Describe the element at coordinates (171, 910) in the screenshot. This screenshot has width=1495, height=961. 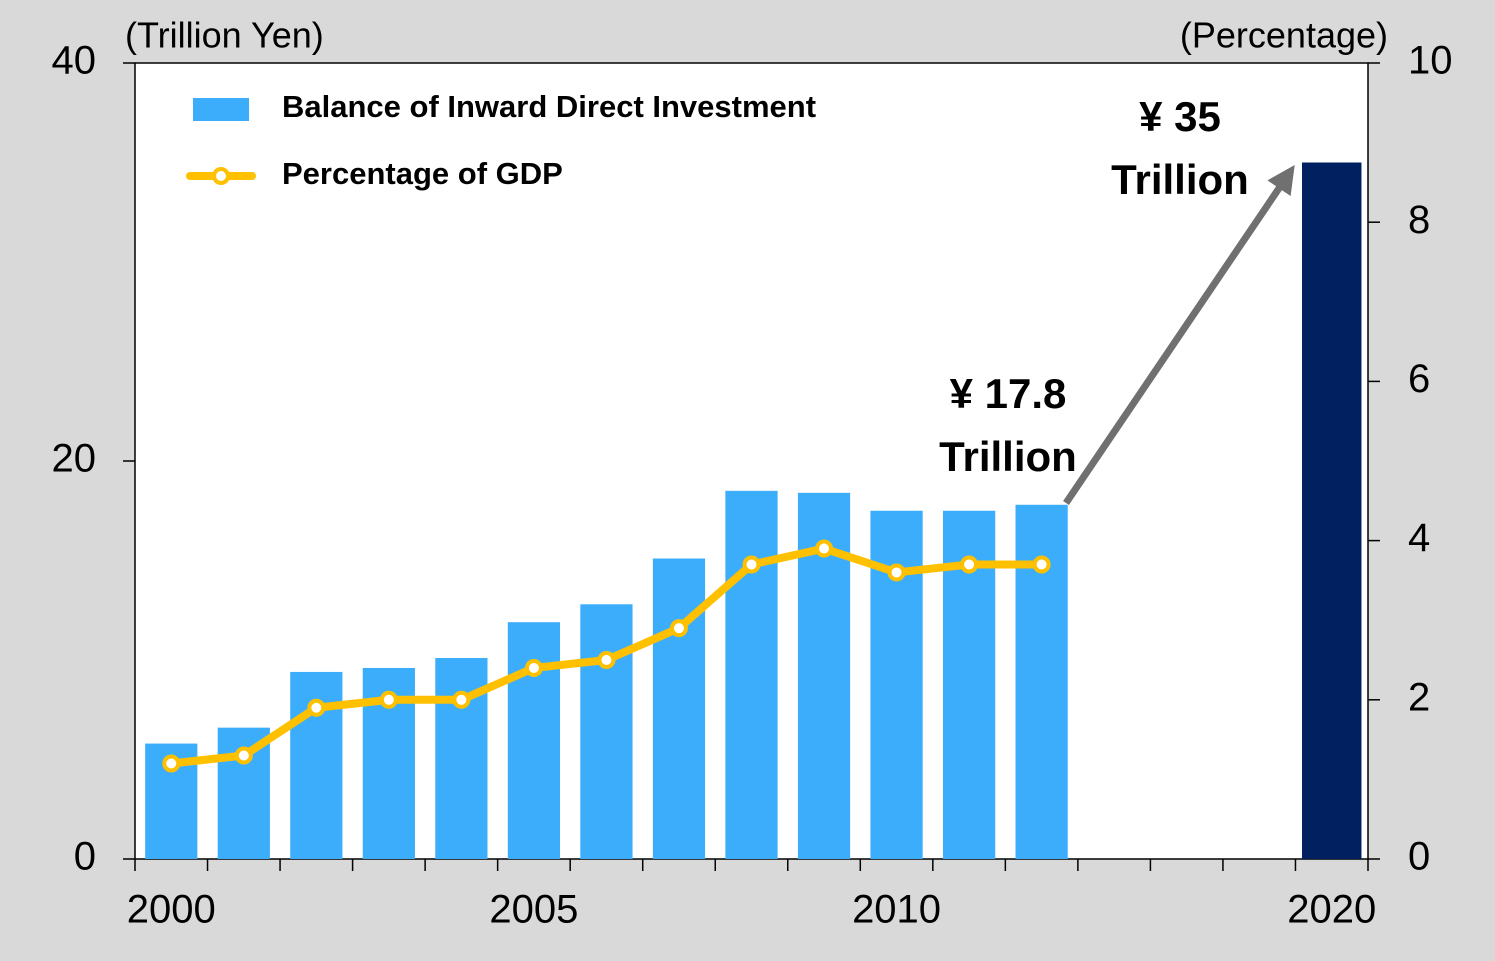
I see `x-tick-label: 2000` at that location.